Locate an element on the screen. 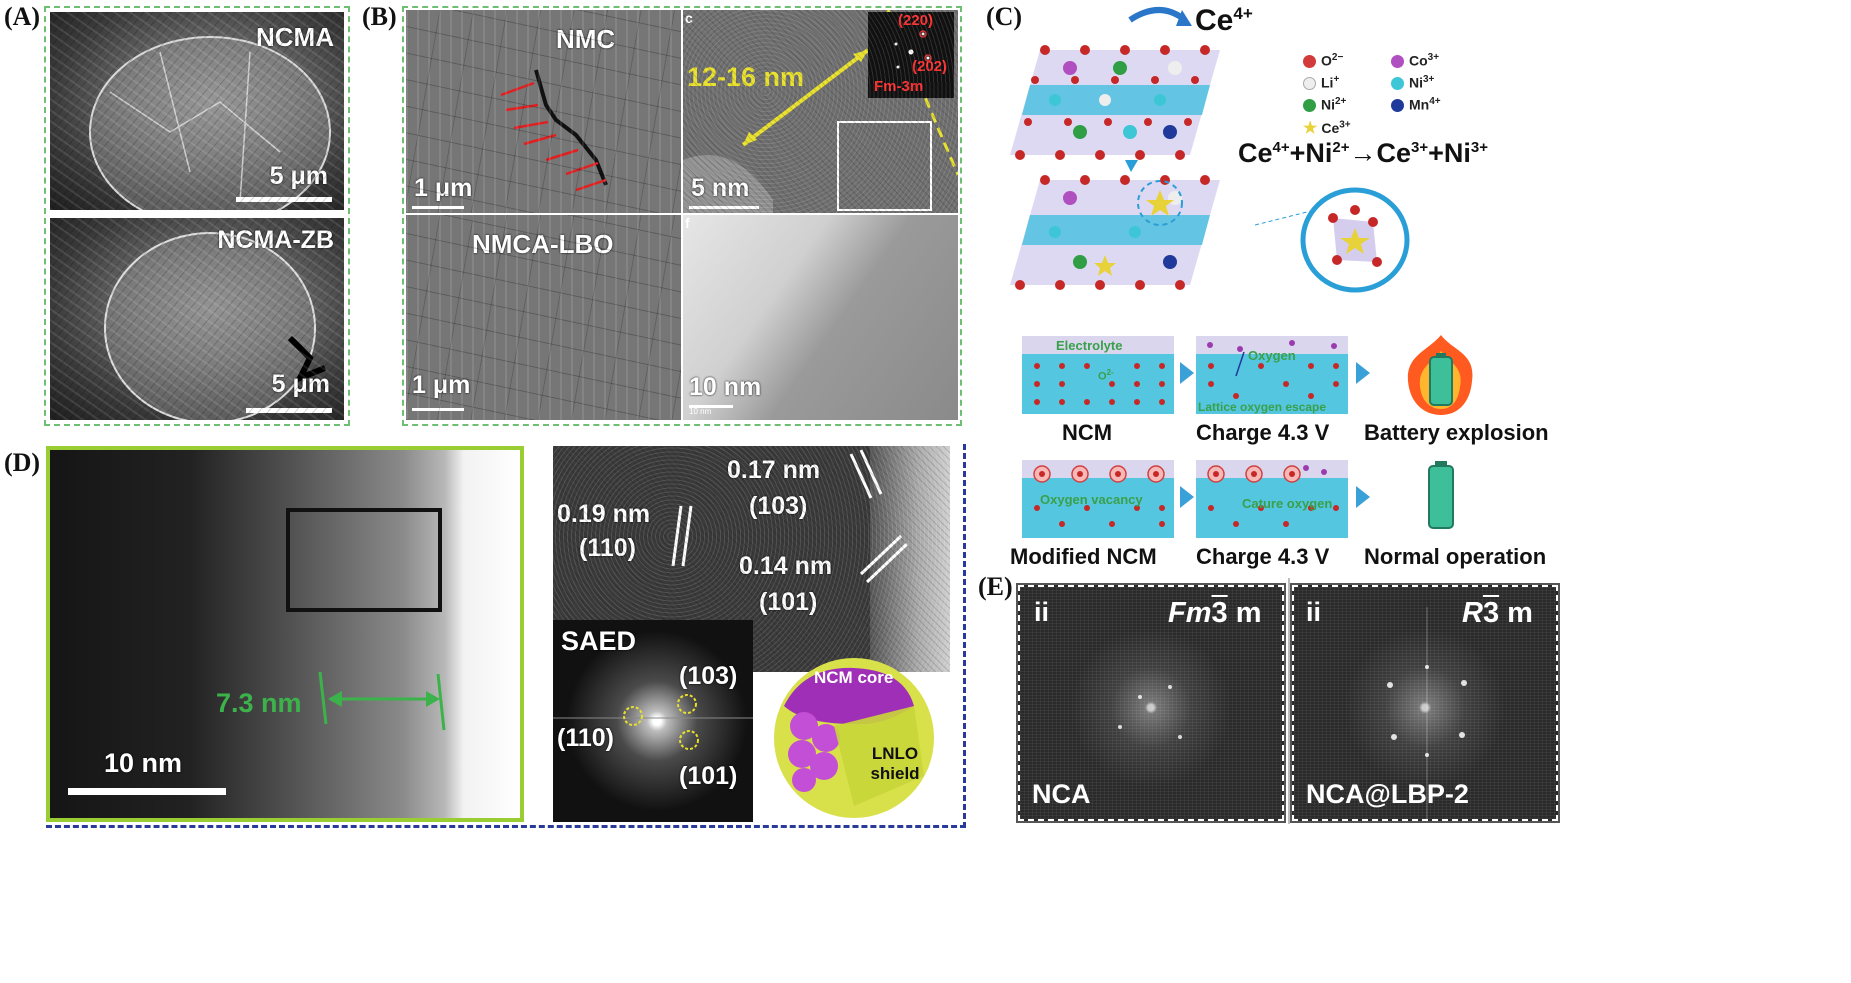 The width and height of the screenshot is (1851, 983). scale-bar-nmc is located at coordinates (438, 207).